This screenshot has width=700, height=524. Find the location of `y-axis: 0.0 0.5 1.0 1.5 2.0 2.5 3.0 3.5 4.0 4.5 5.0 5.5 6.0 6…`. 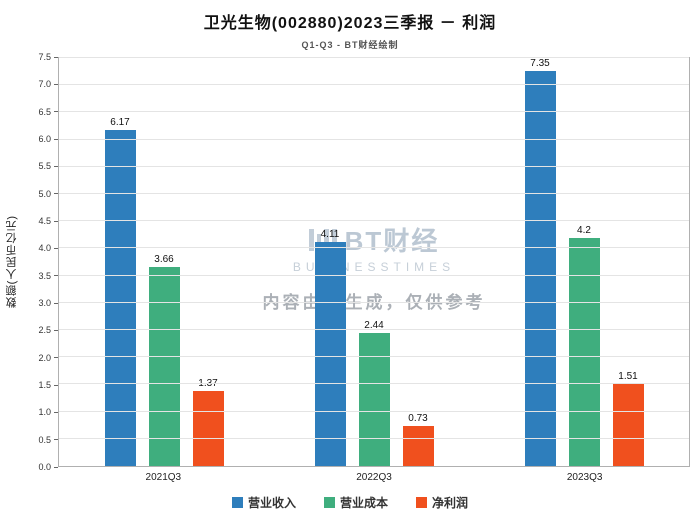

y-axis: 0.0 0.5 1.0 1.5 2.0 2.5 3.0 3.5 4.0 4.5 5.0 5.5 6.0 6… is located at coordinates (41, 262).